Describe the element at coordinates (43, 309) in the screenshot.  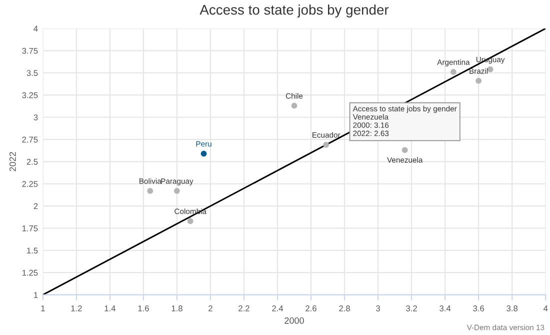
I see `x-tick-label: 1` at that location.